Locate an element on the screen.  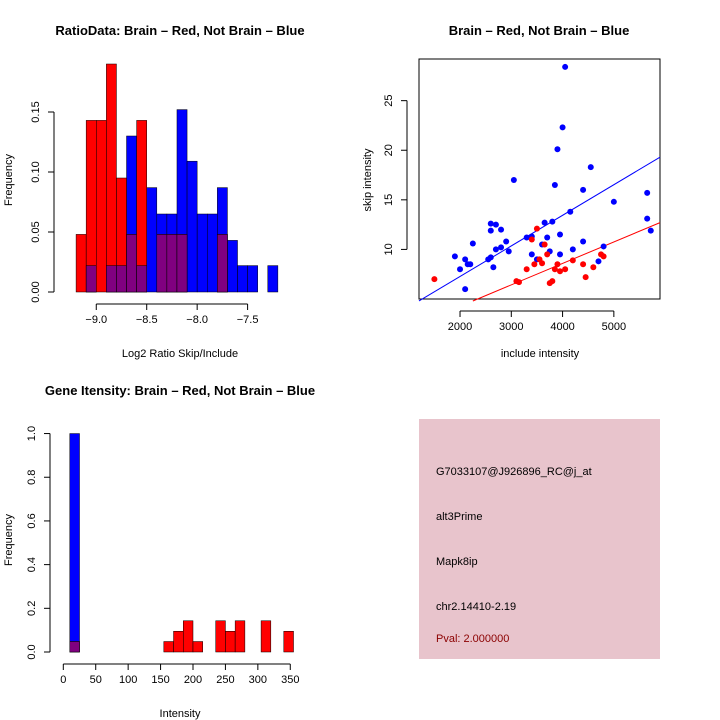
intensity-y-tick-label-4: 0.8 is located at coordinates (32, 477).